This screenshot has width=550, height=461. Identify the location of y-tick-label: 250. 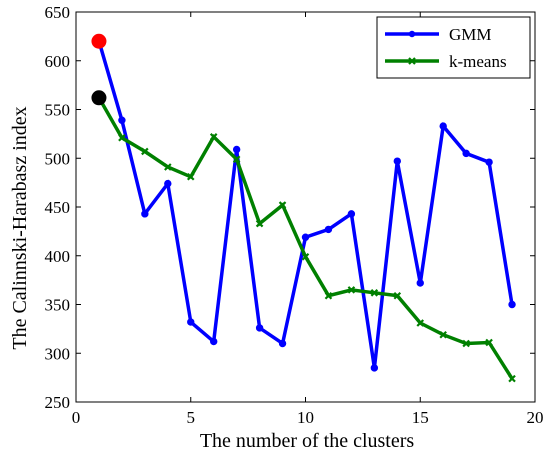
(58, 402).